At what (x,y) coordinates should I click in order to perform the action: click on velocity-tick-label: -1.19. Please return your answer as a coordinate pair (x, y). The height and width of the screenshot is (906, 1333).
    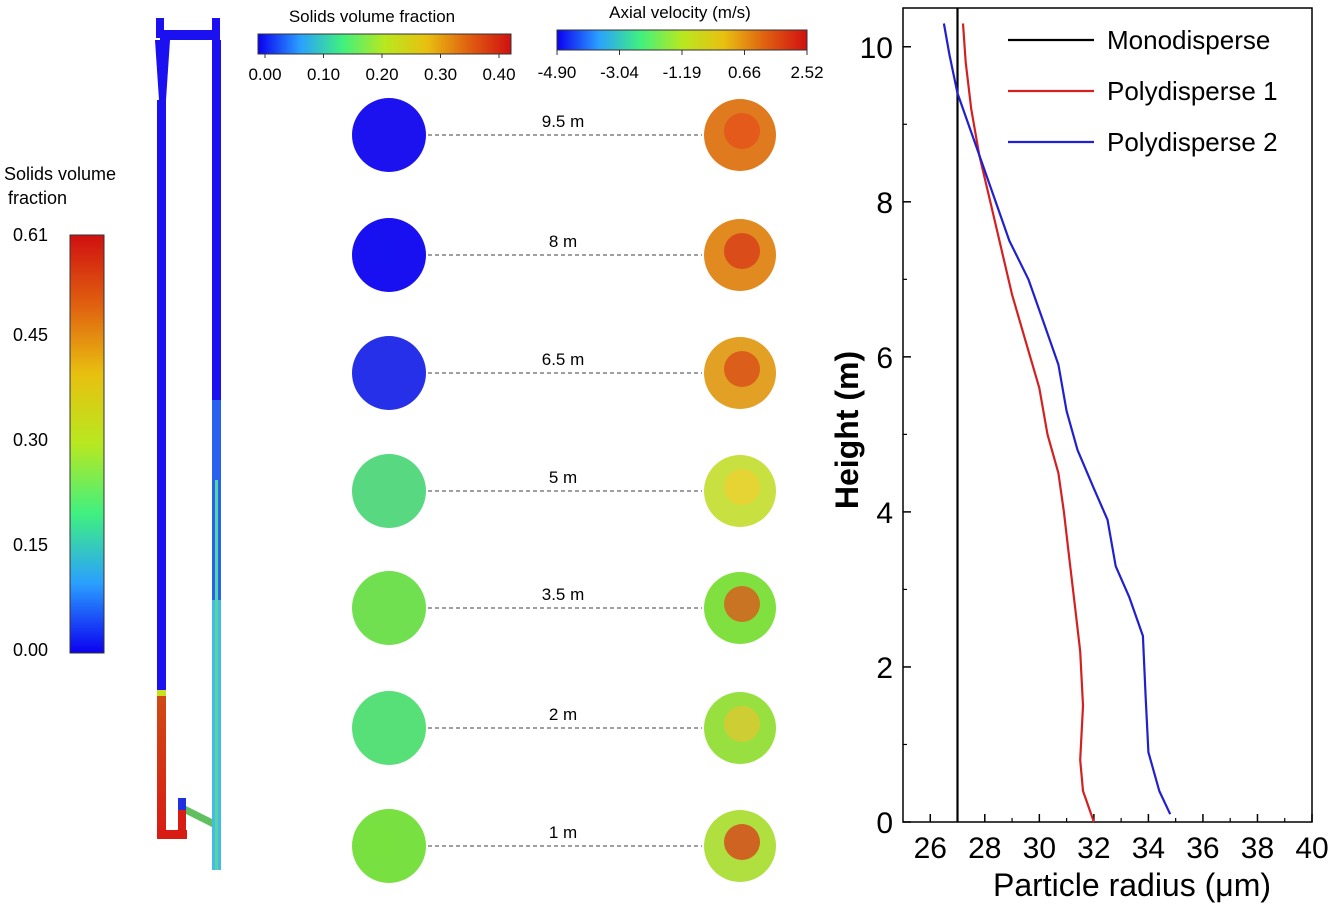
    Looking at the image, I should click on (682, 72).